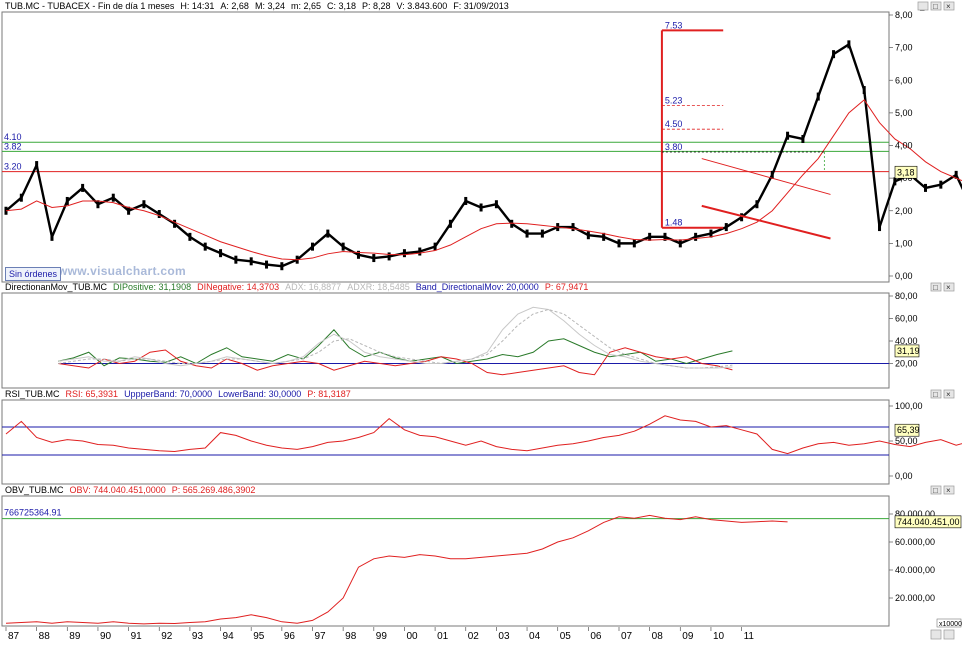 This screenshot has height=646, width=962. I want to click on price-y-tick-label: 6,00, so click(904, 80).